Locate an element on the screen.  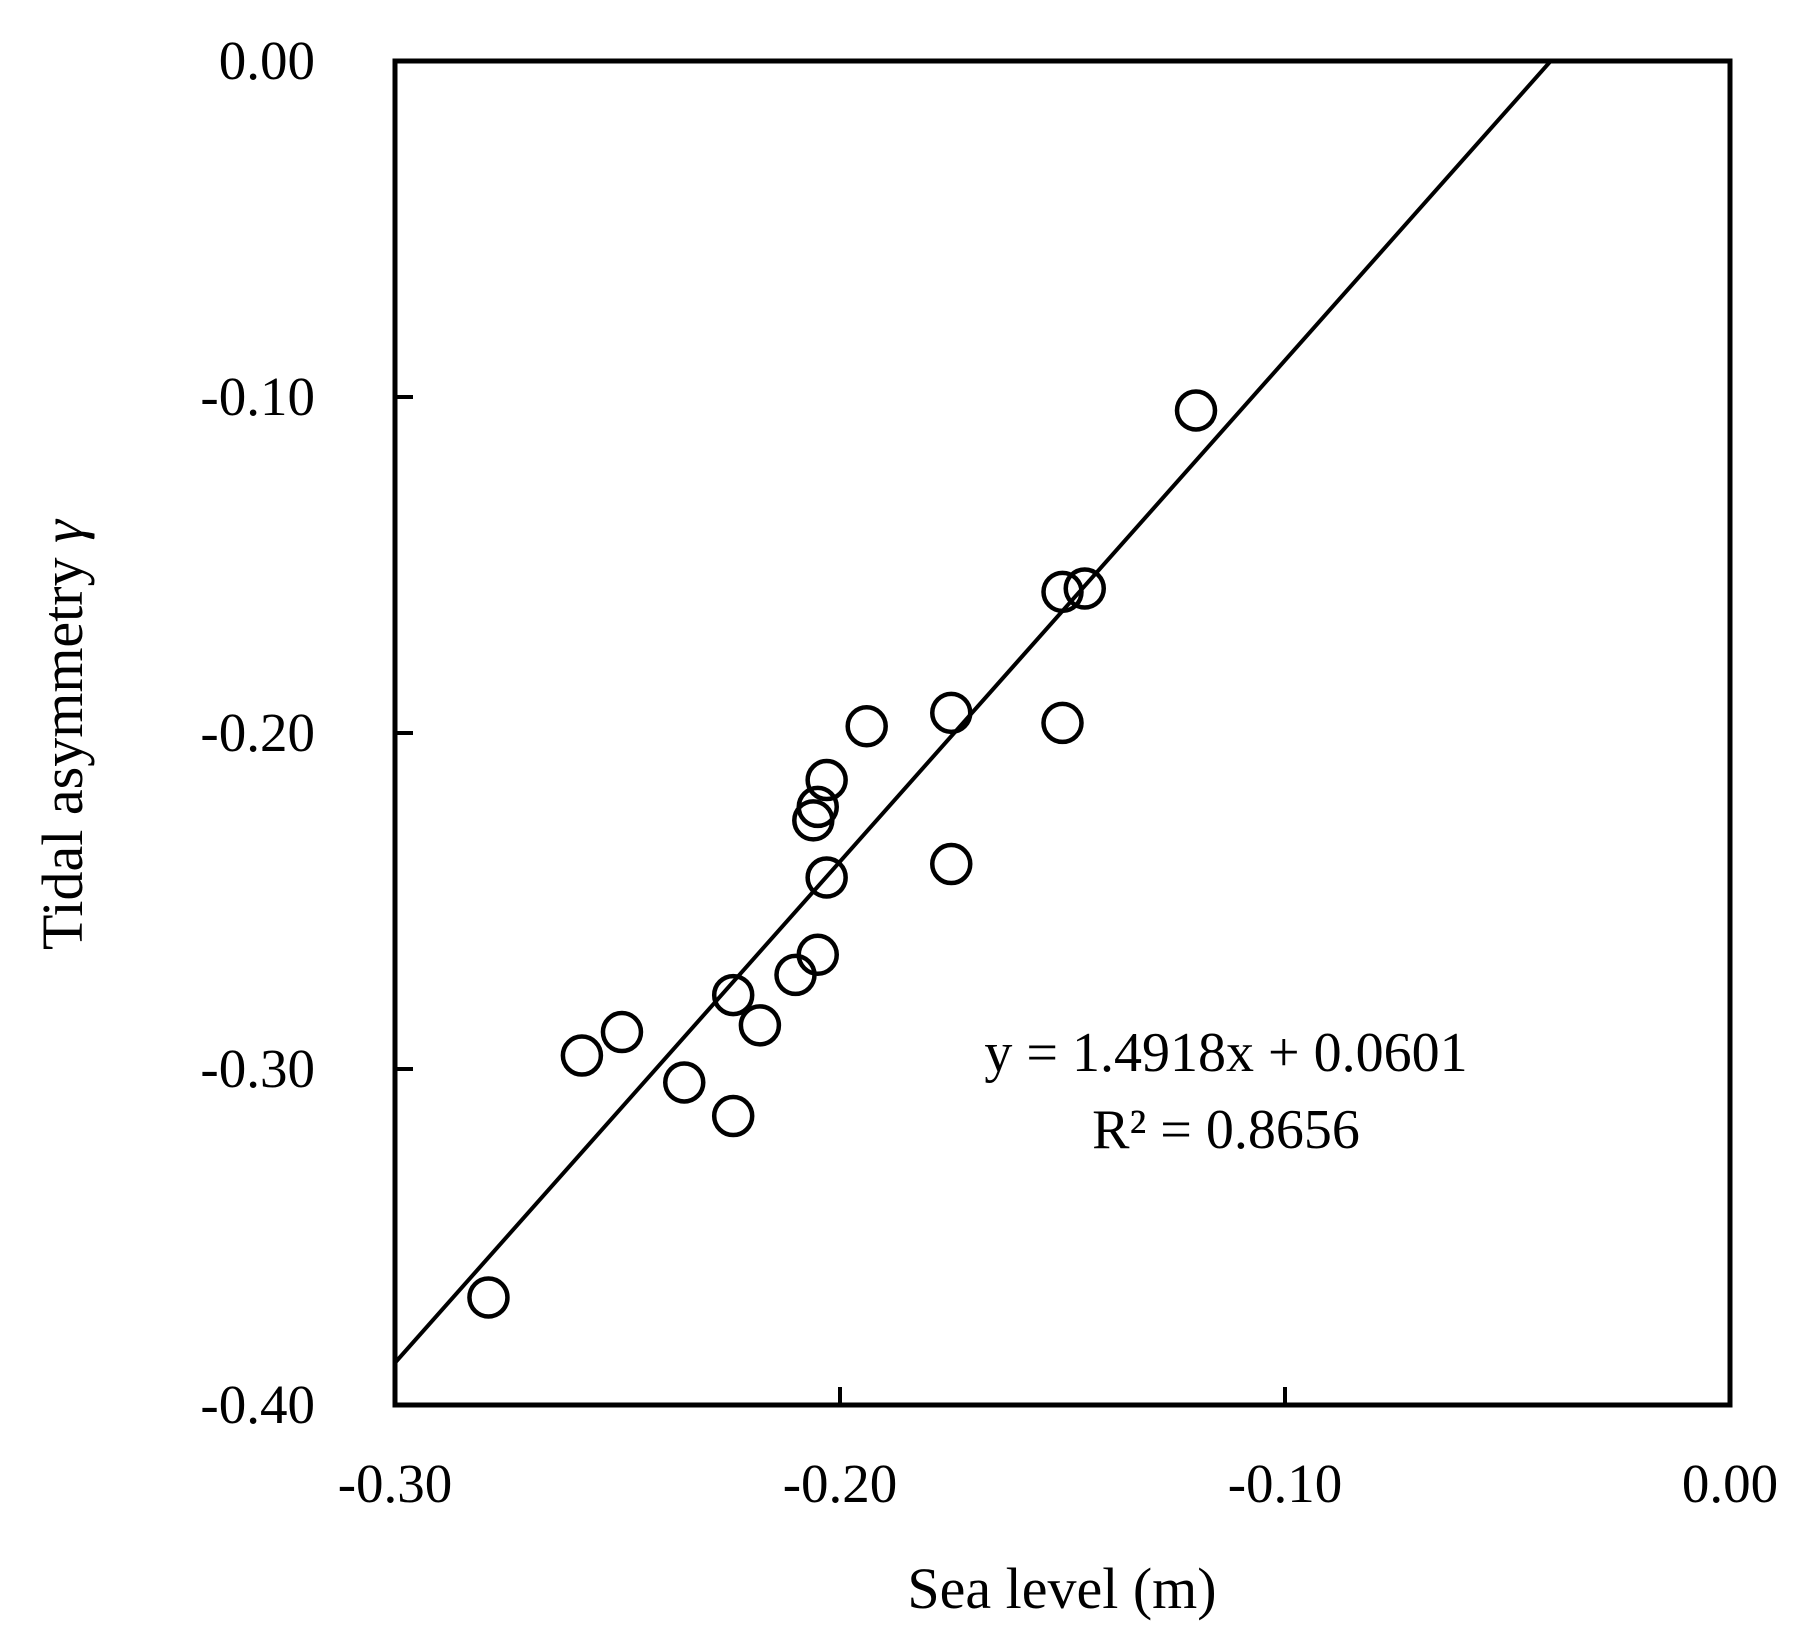
x-axis-title: Sea level (m) is located at coordinates (1061, 1588).